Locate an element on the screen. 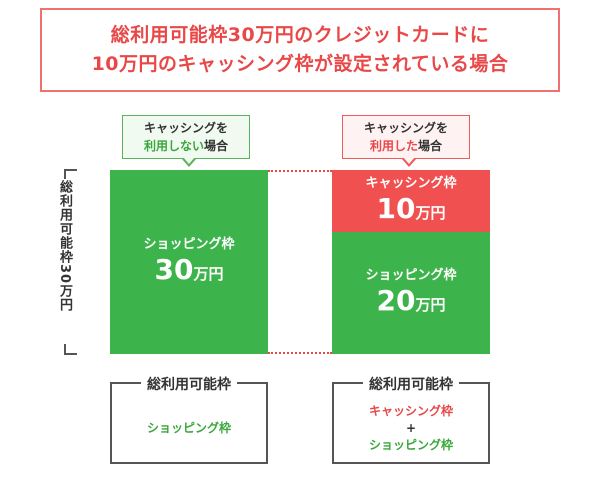 The image size is (600, 484). right-shopping-amount: 20万円 is located at coordinates (411, 303).